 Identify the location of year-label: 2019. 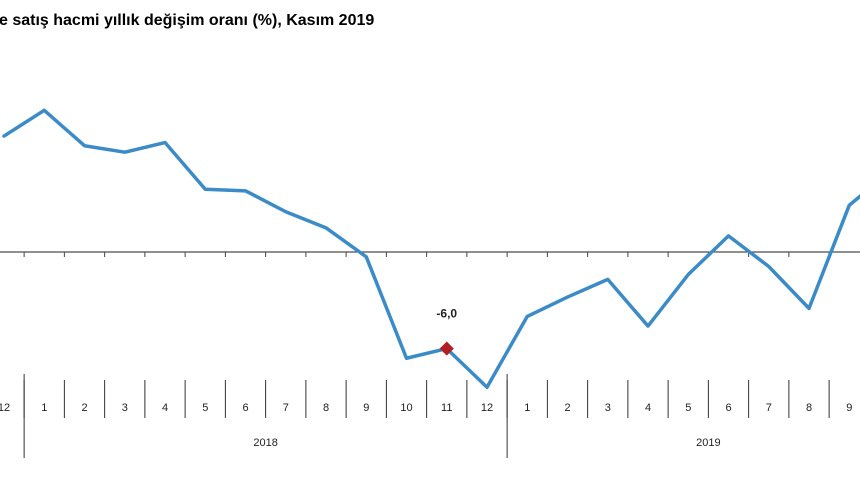
(708, 443).